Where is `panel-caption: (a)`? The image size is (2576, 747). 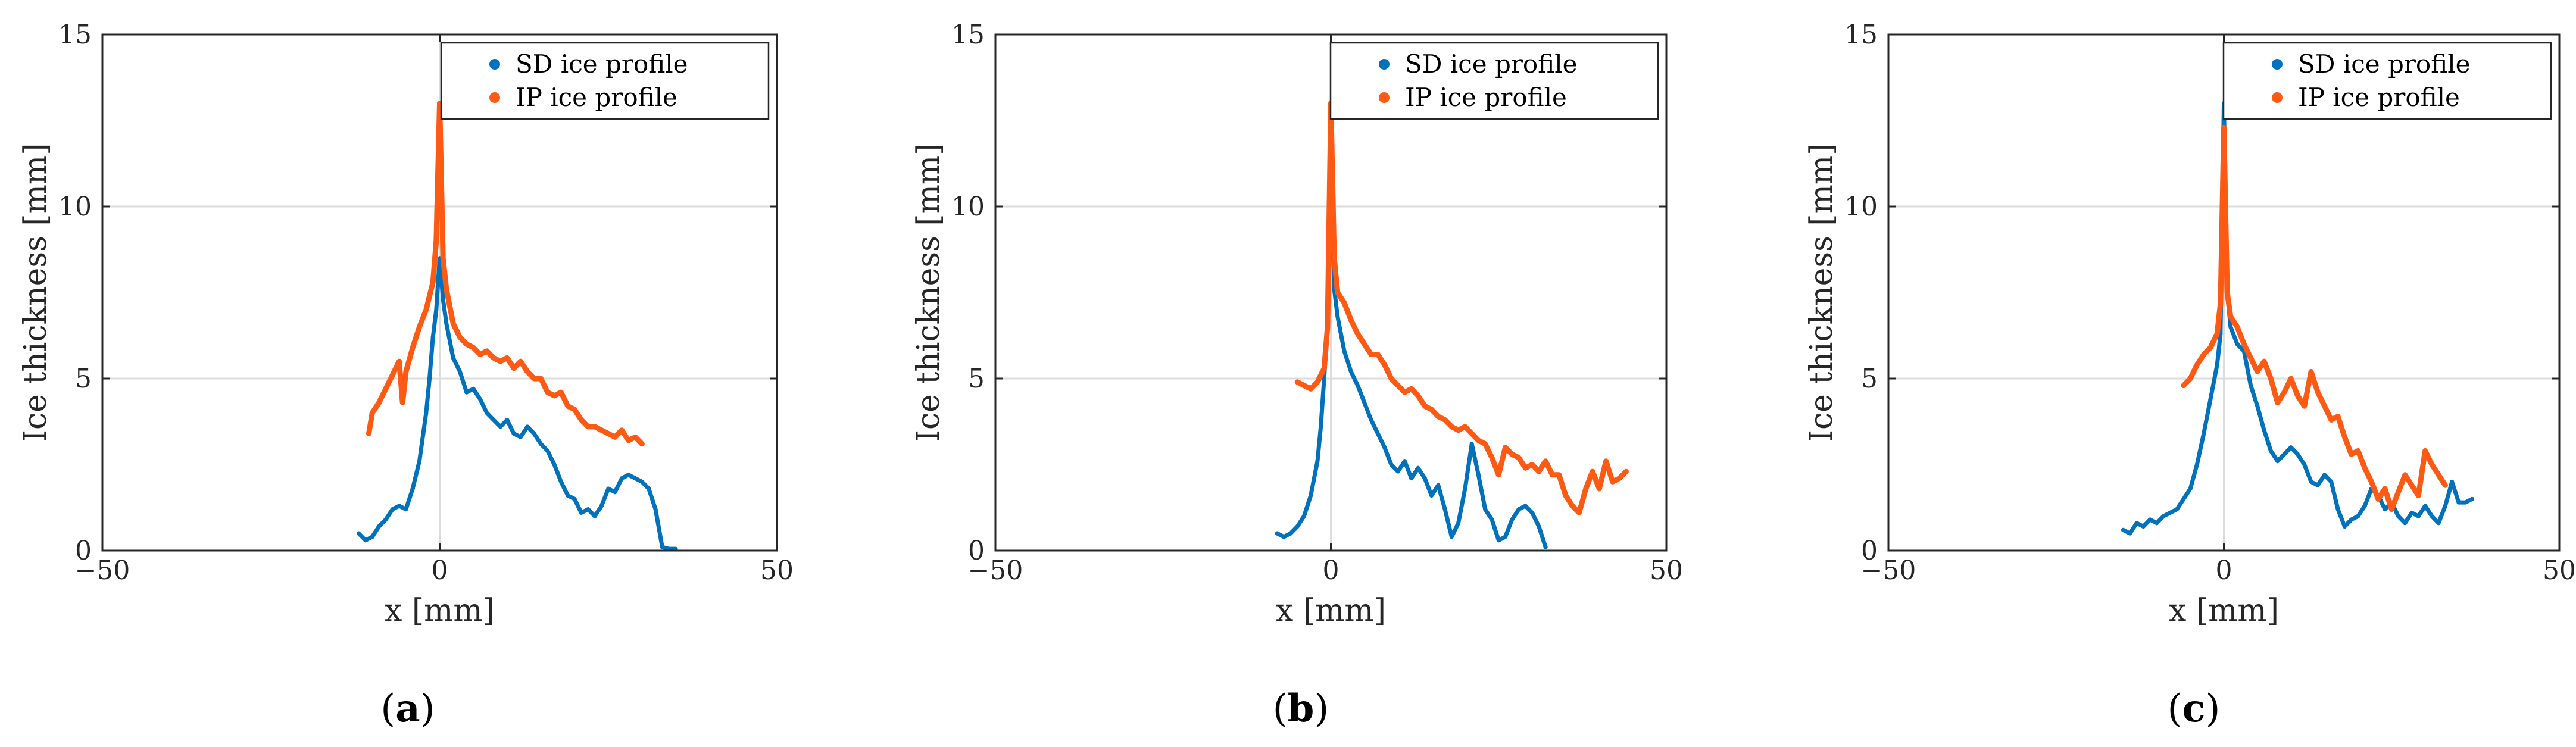
panel-caption: (a) is located at coordinates (407, 708).